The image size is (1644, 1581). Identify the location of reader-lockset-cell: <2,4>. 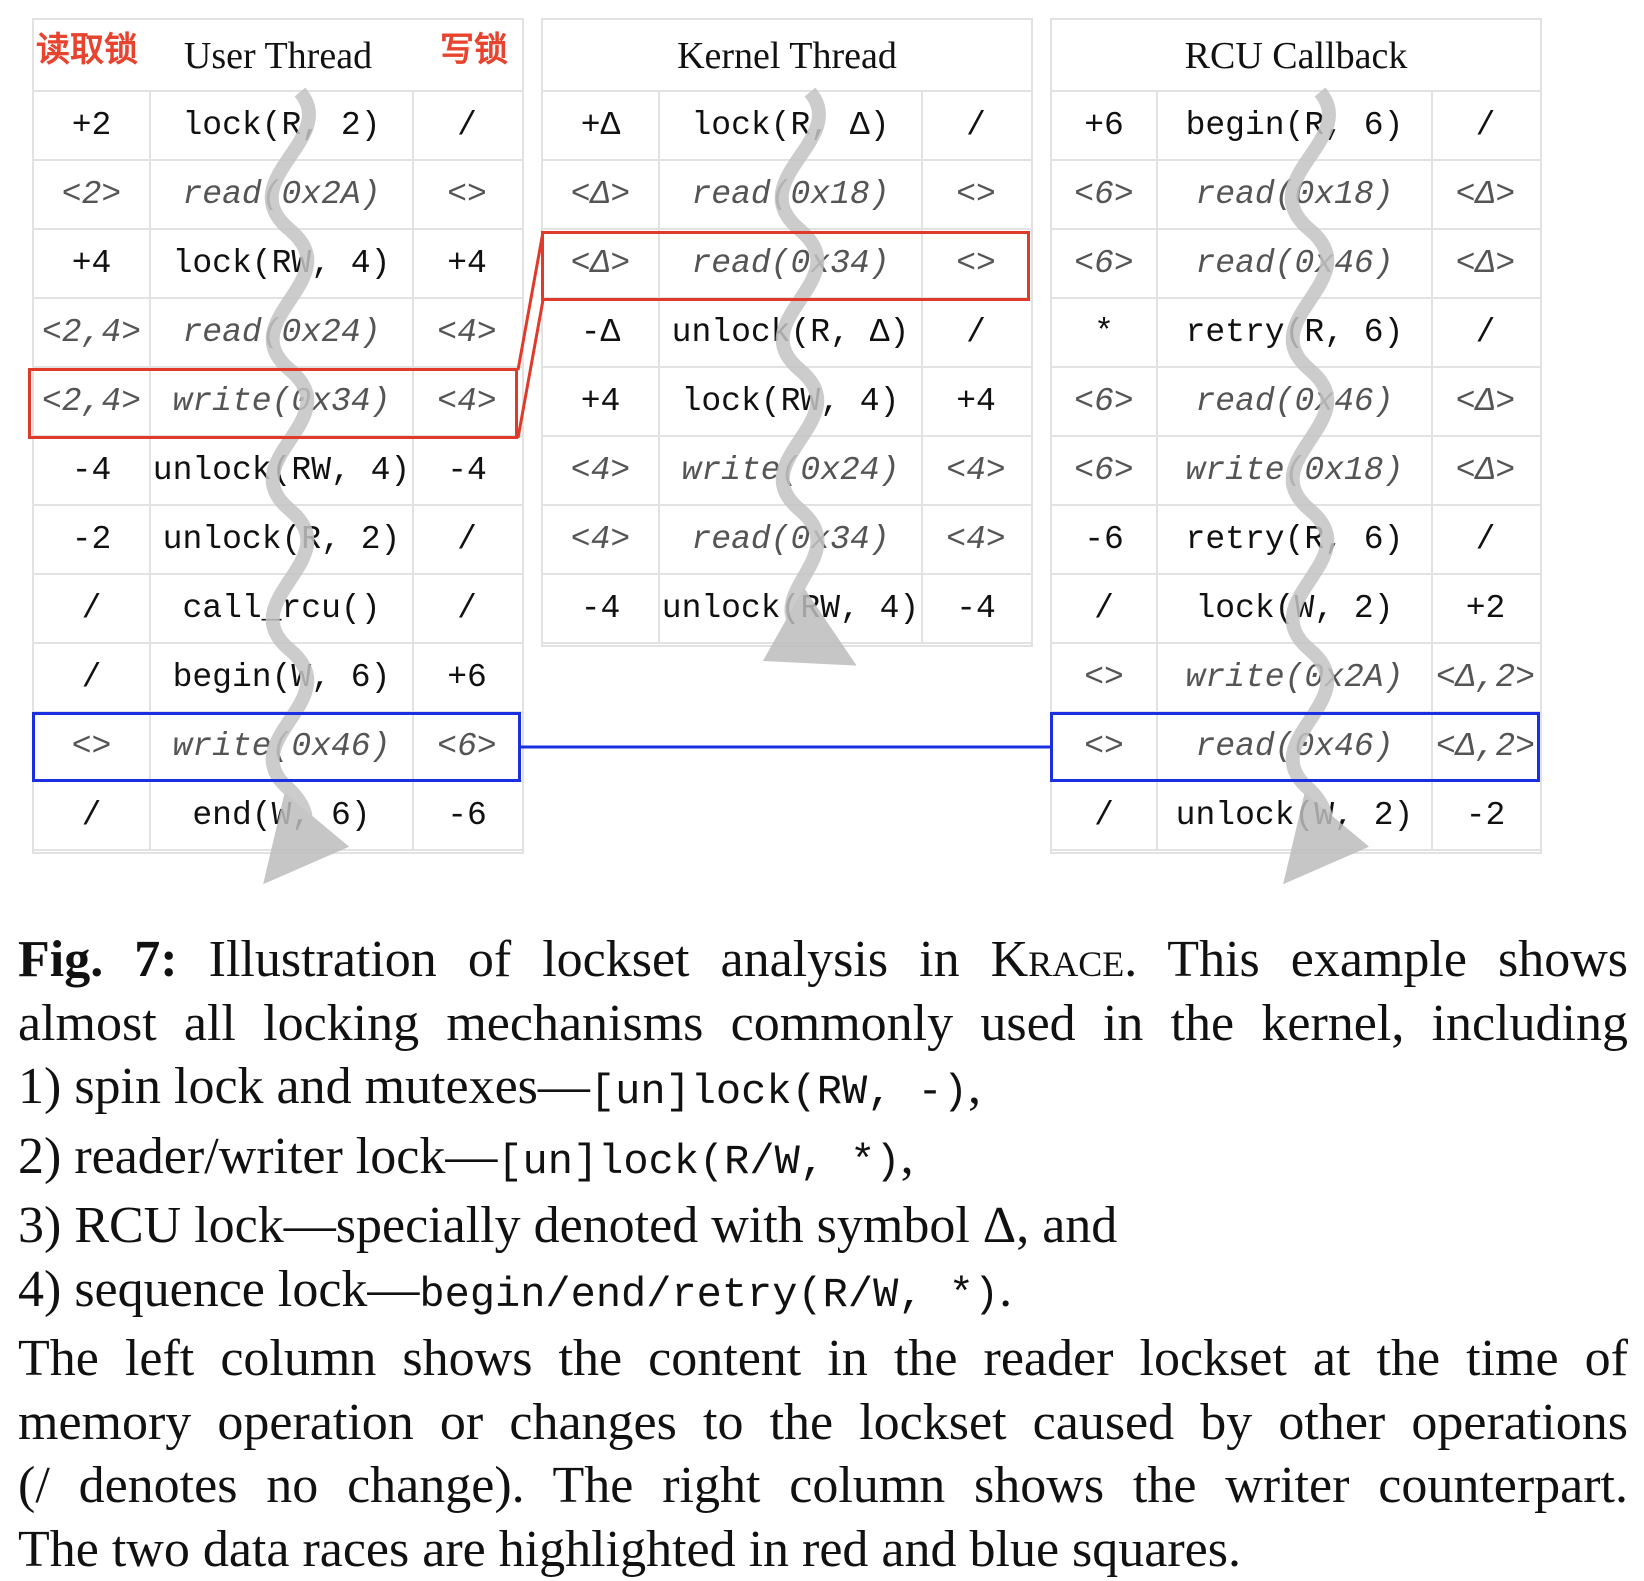
(92, 332).